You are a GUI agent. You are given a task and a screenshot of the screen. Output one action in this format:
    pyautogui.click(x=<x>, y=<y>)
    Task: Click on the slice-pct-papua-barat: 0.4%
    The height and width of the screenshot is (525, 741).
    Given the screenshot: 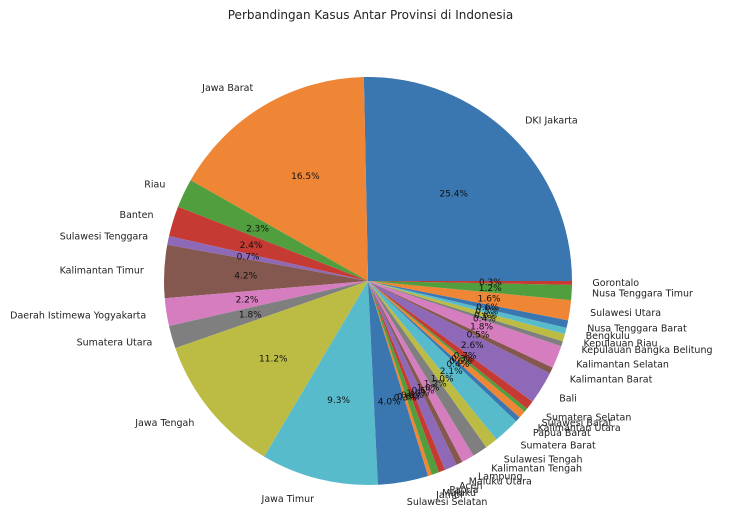 What is the action you would take?
    pyautogui.click(x=457, y=365)
    